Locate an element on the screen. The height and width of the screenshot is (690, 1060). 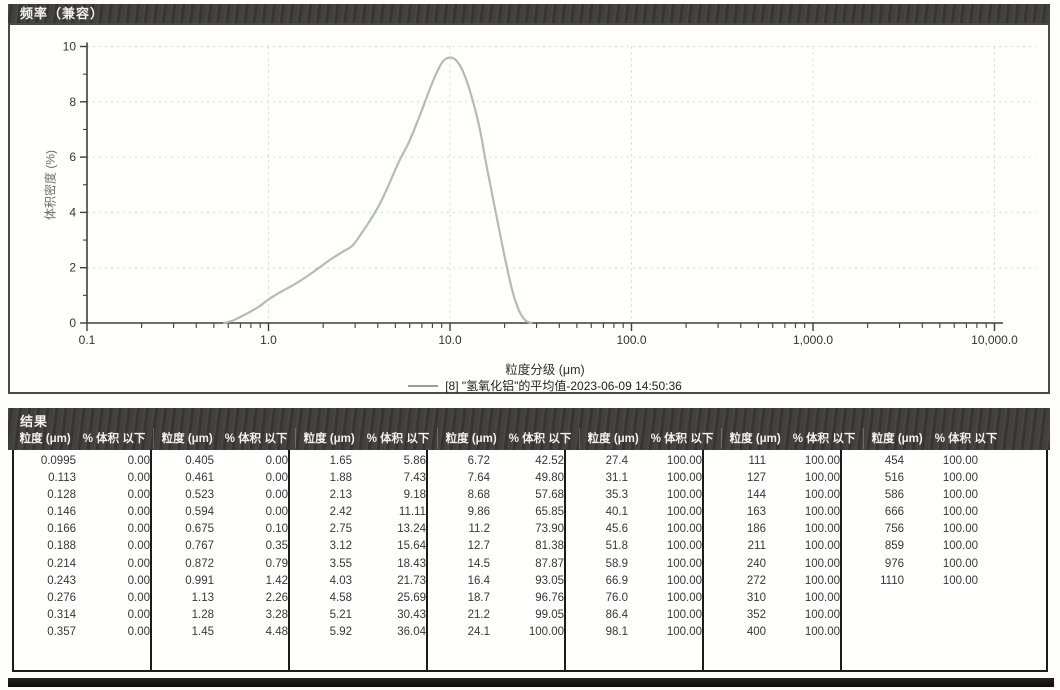
table-row: 352 100.00 is located at coordinates (772, 615).